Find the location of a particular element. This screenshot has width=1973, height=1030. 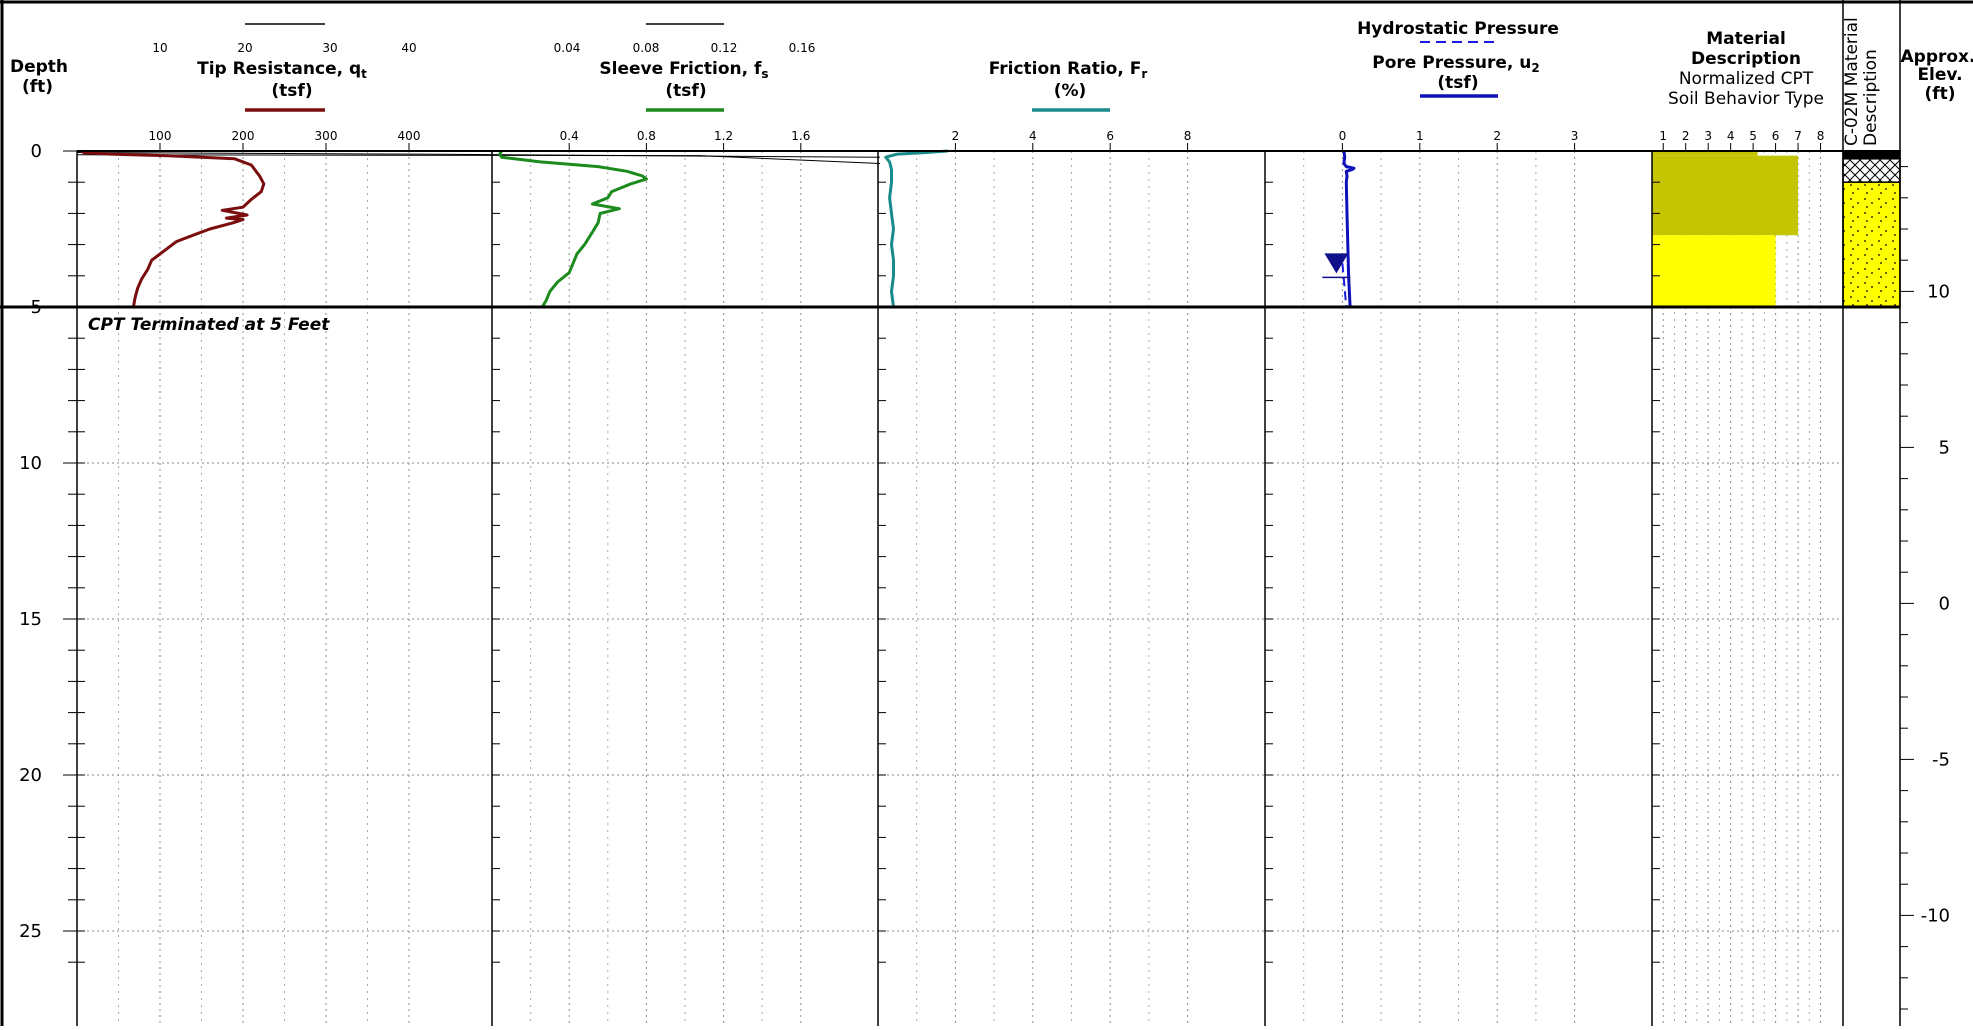

water-table-marker is located at coordinates (1336, 263).